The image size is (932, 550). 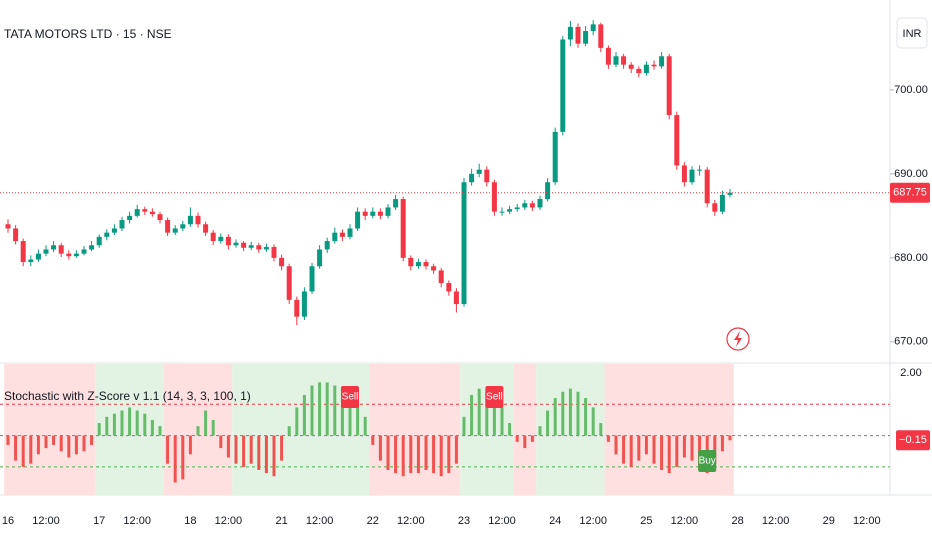 I want to click on last-price-label: 687.75, so click(x=910, y=193).